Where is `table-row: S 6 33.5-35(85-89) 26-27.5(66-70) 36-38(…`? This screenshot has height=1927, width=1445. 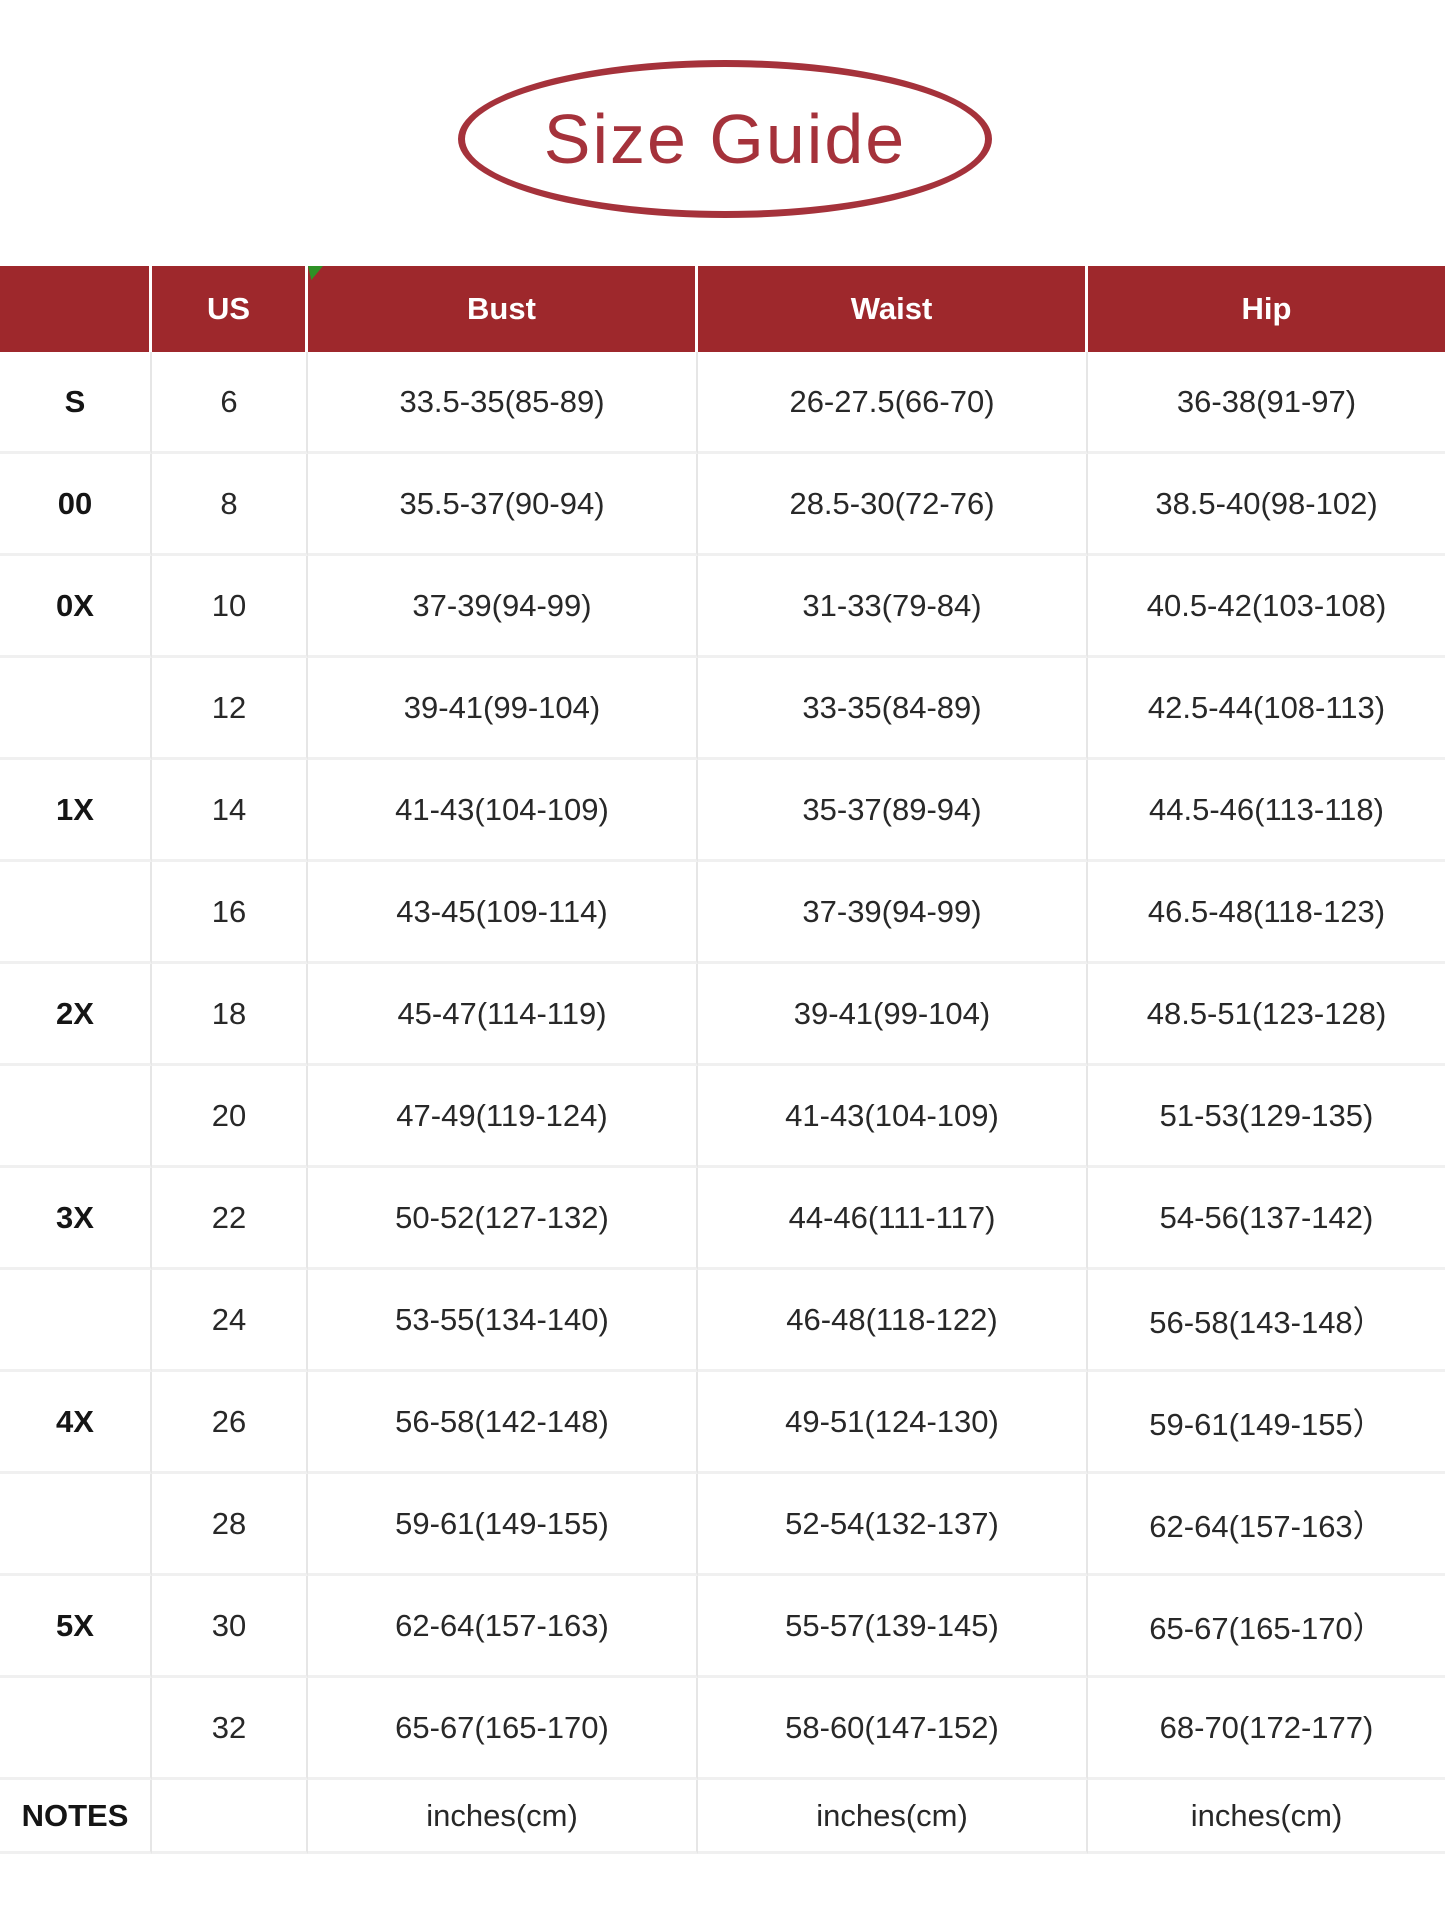
table-row: S 6 33.5-35(85-89) 26-27.5(66-70) 36-38(… is located at coordinates (722, 403).